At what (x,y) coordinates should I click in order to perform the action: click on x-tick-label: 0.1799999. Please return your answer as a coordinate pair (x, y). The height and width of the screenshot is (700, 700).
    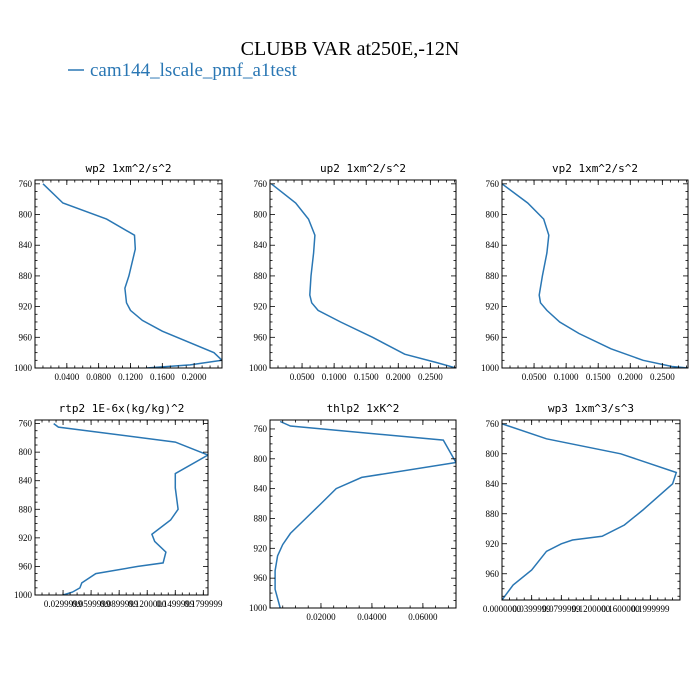
    Looking at the image, I should click on (203, 604).